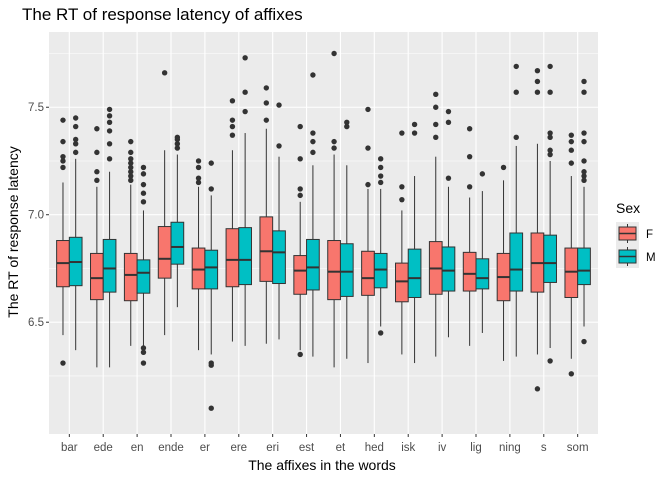  I want to click on box-F-est, so click(300, 240).